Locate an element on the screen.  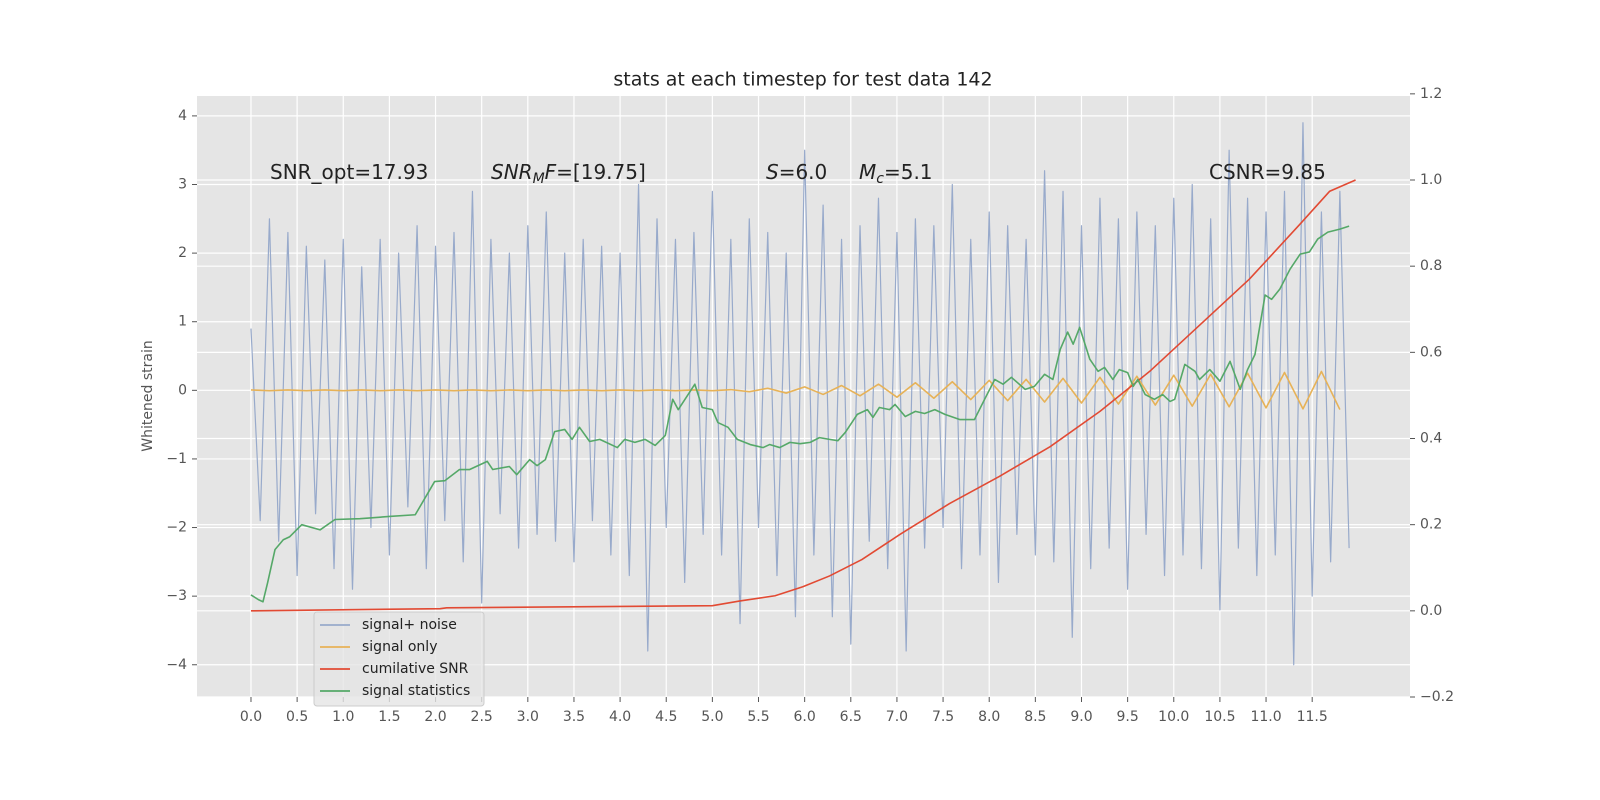
annotation-part: S is located at coordinates (772, 172).